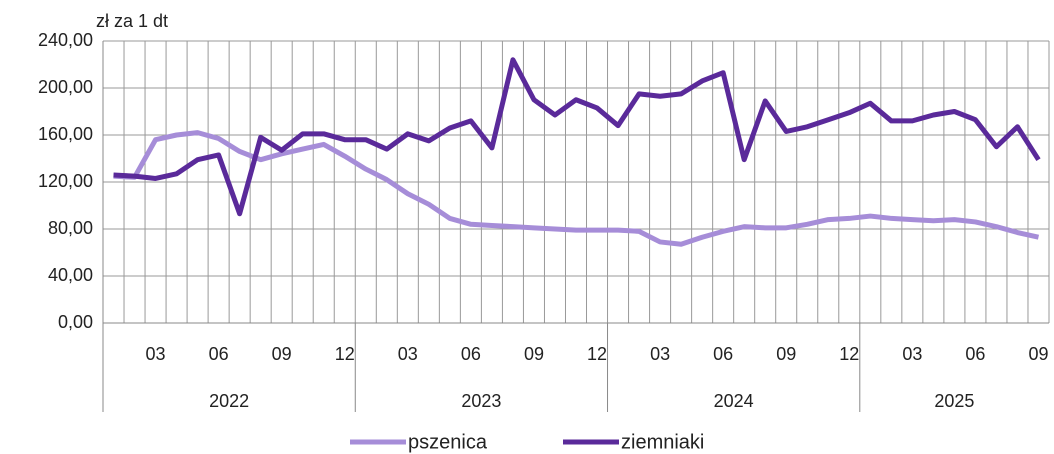 The width and height of the screenshot is (1054, 454). Describe the element at coordinates (132, 21) in the screenshot. I see `y-axis-label: zł za 1 dt` at that location.